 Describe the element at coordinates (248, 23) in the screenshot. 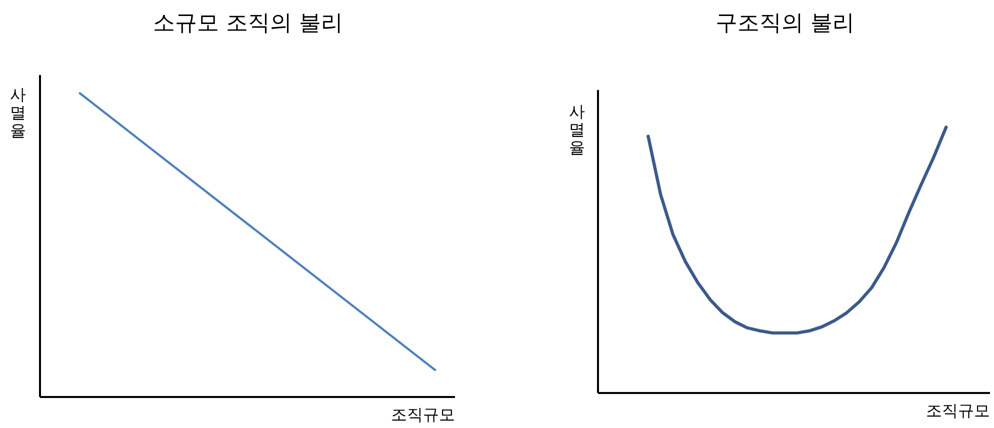

I see `chart-title: 소규모 조직의 불리` at that location.